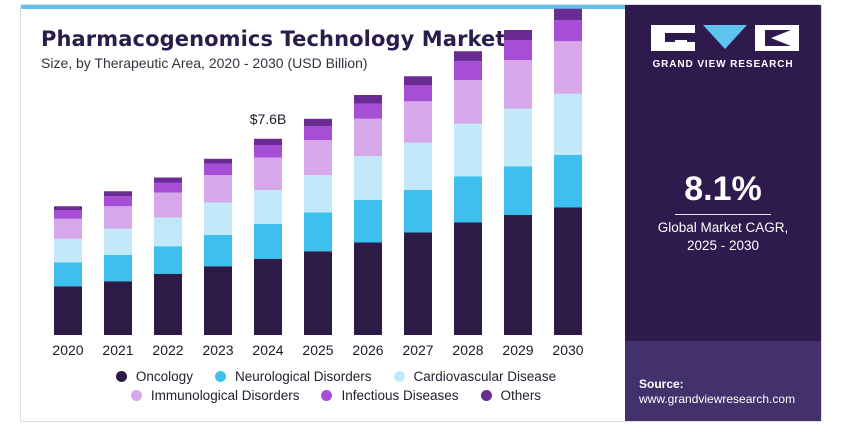 Image resolution: width=862 pixels, height=426 pixels. What do you see at coordinates (218, 169) in the screenshot?
I see `bar-segment-infectious-diseases-2023` at bounding box center [218, 169].